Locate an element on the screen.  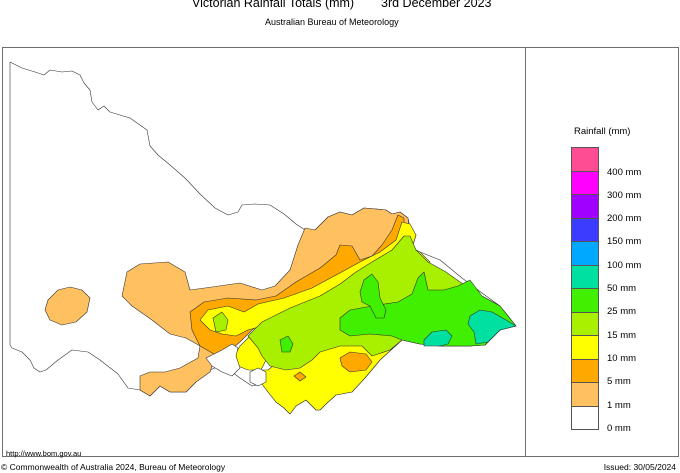
legend-label: 200 mm is located at coordinates (624, 218).